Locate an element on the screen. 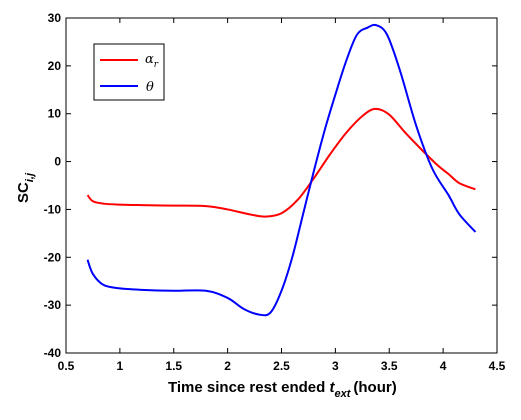 The image size is (521, 420). x-tick-label: 4 is located at coordinates (443, 366).